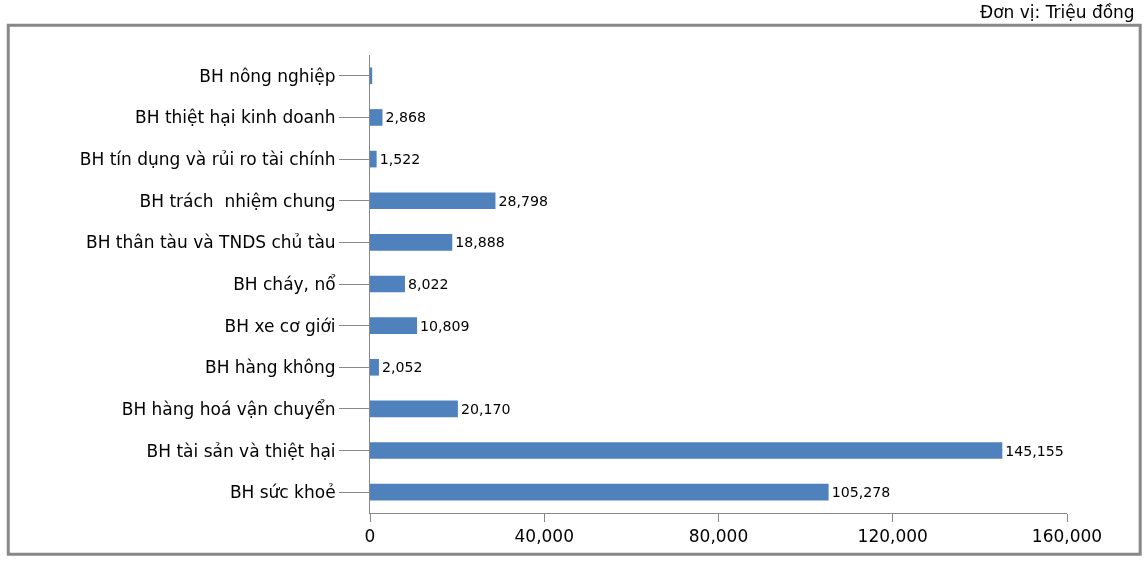 The height and width of the screenshot is (563, 1147). What do you see at coordinates (718, 536) in the screenshot?
I see `x-tick-label: 80,000` at bounding box center [718, 536].